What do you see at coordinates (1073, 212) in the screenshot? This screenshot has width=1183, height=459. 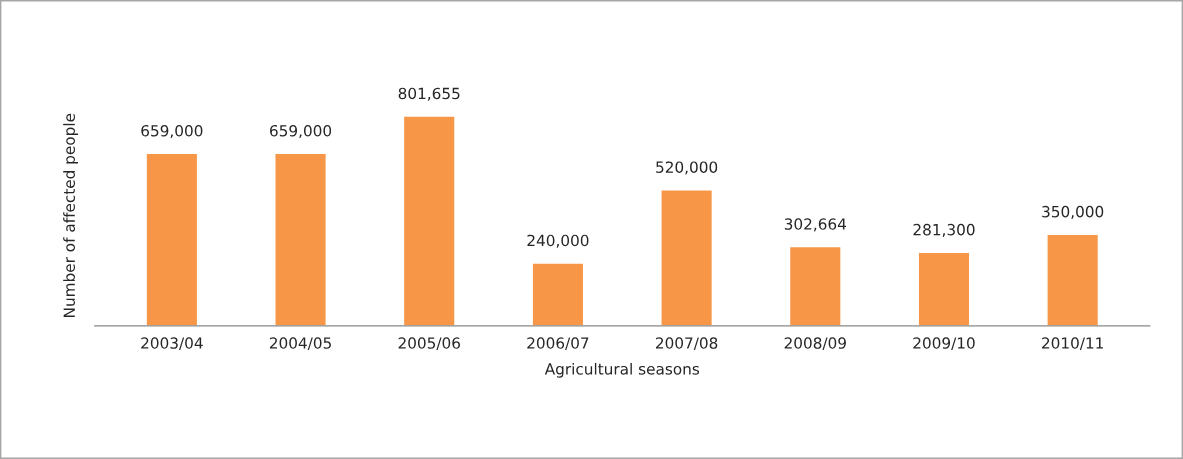 I see `data-label: 350,000` at bounding box center [1073, 212].